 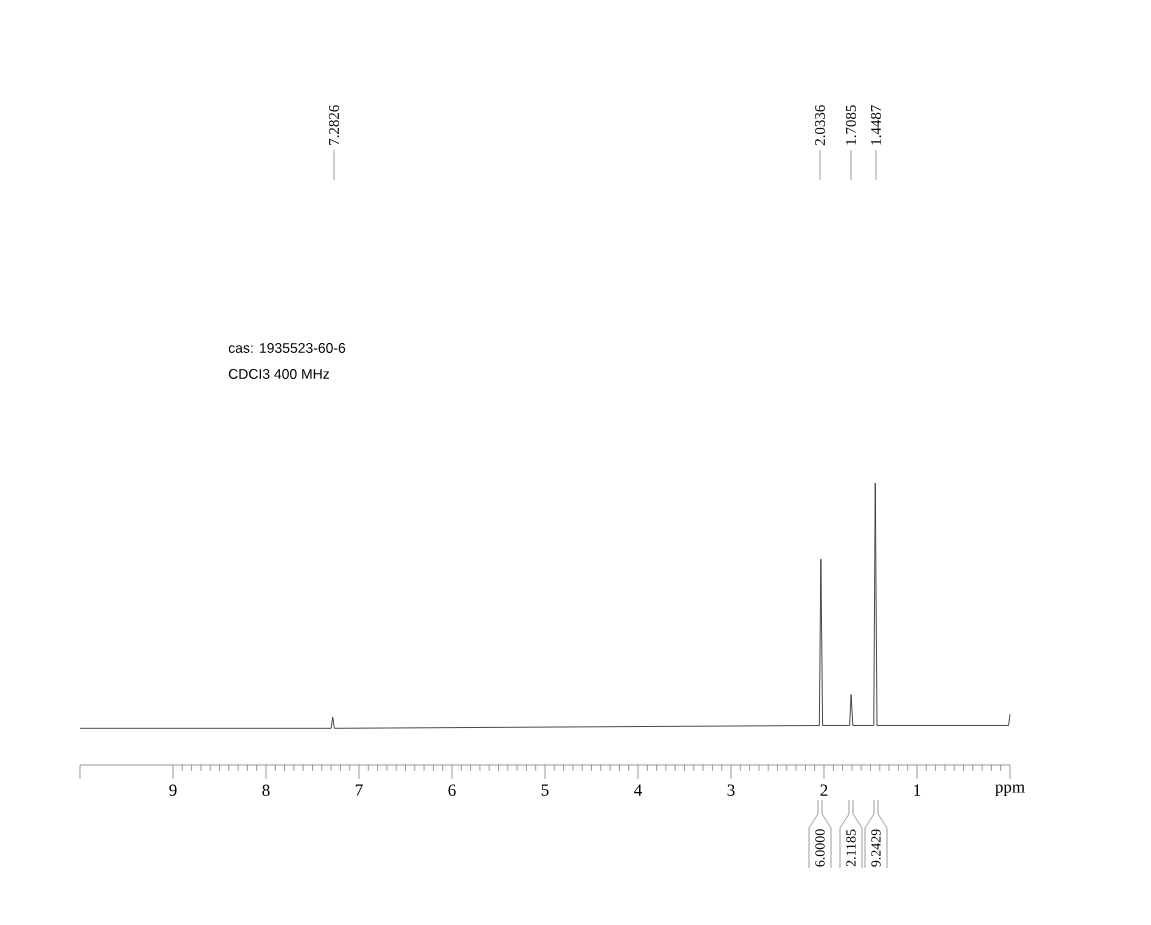 I want to click on text: cas: 1935523-60-6, so click(x=287, y=348).